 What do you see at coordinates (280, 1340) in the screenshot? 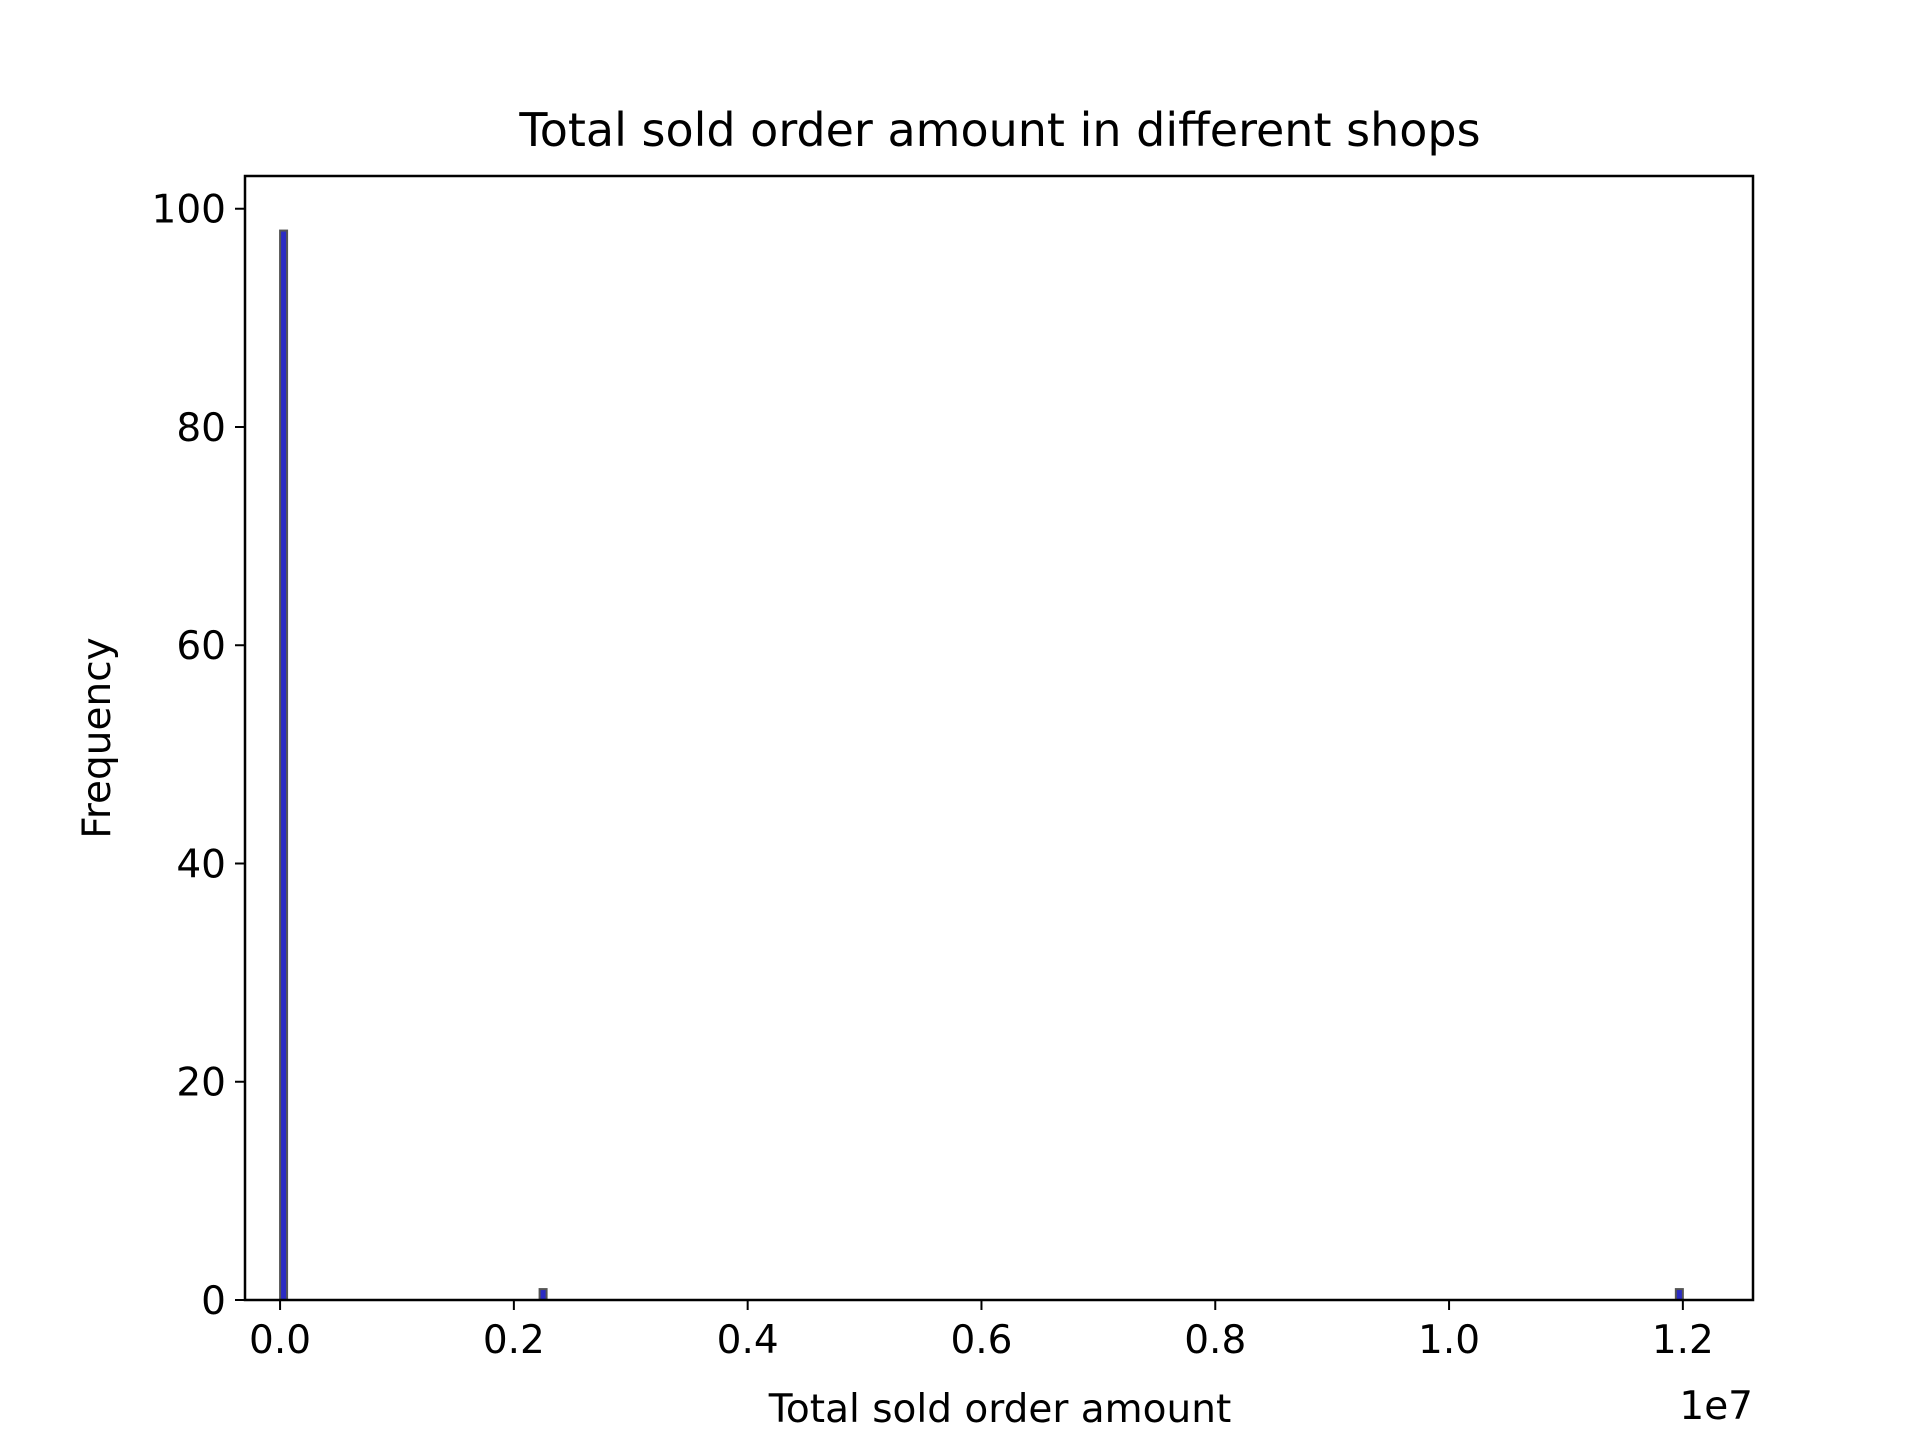
I see `x-tick-label-0: 0.0` at bounding box center [280, 1340].